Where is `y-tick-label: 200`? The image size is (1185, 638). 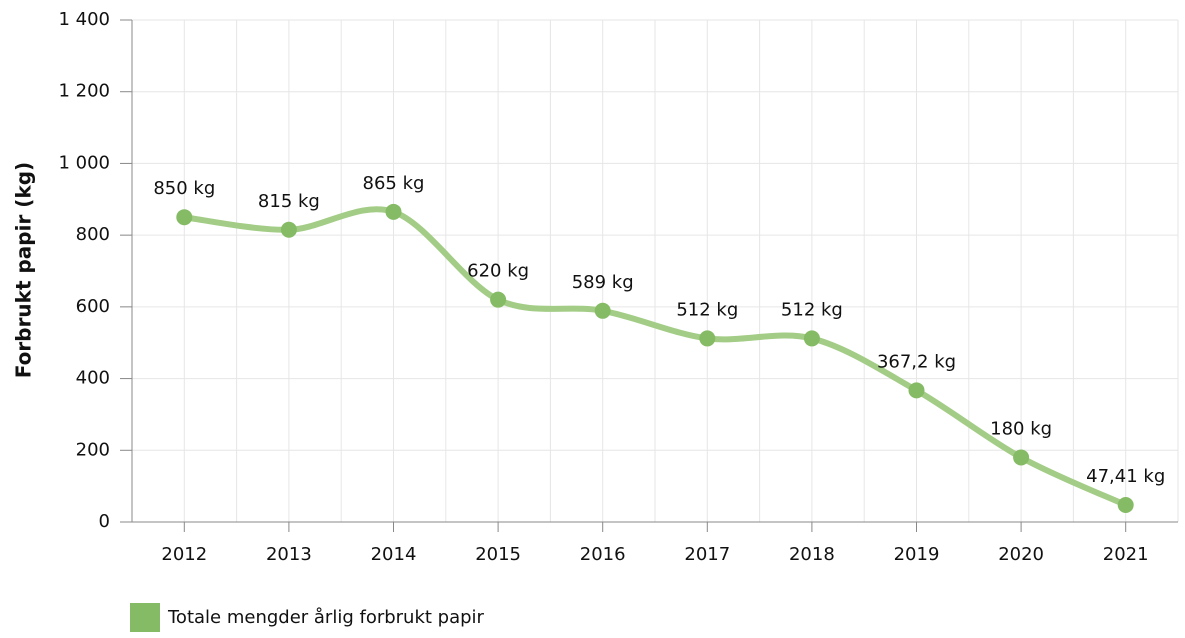
y-tick-label: 200 is located at coordinates (93, 449).